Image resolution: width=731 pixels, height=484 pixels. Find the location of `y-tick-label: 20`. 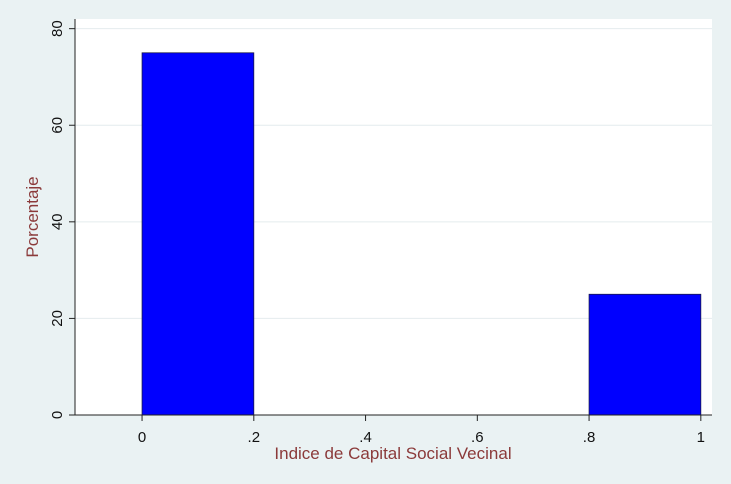

y-tick-label: 20 is located at coordinates (57, 318).